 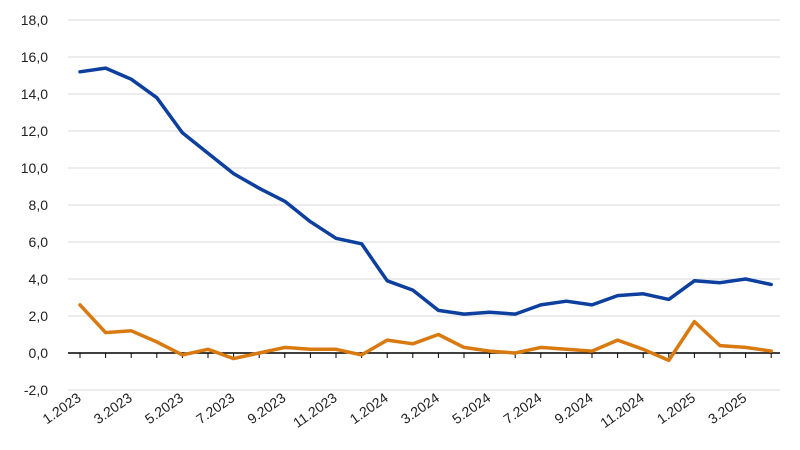 I want to click on y-tick-label: 4,0, so click(x=39, y=279).